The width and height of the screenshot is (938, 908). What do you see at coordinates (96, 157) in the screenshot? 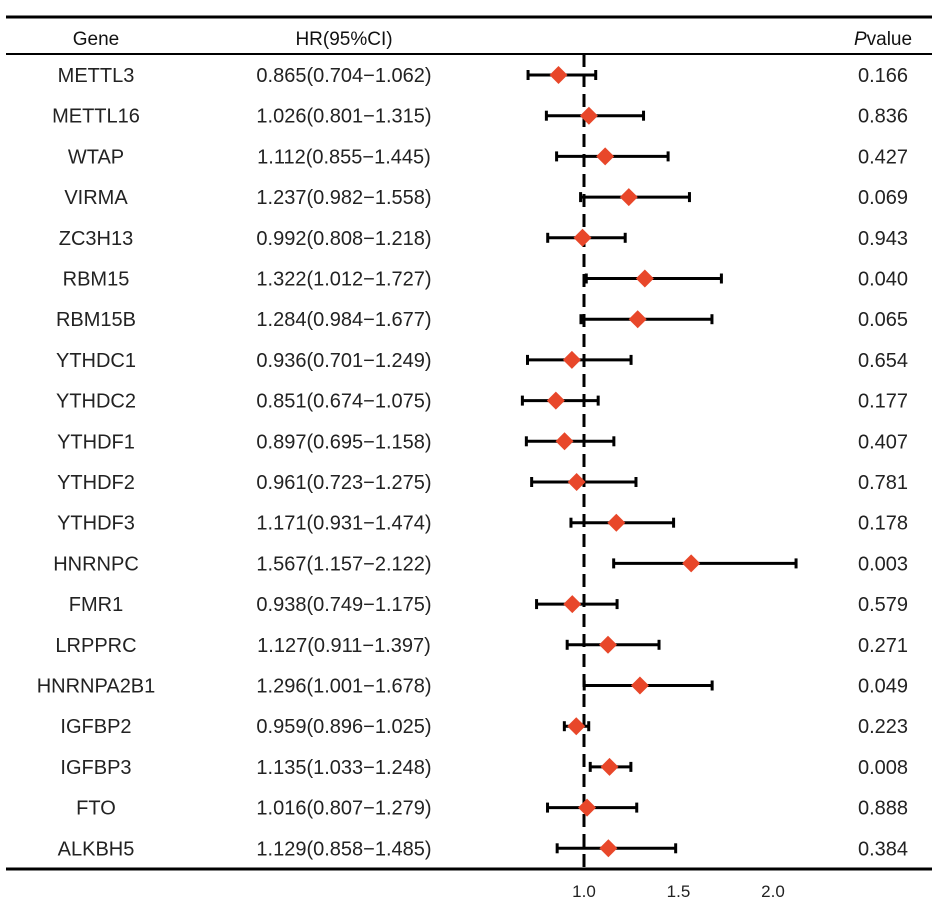
I see `gene-label: WTAP` at bounding box center [96, 157].